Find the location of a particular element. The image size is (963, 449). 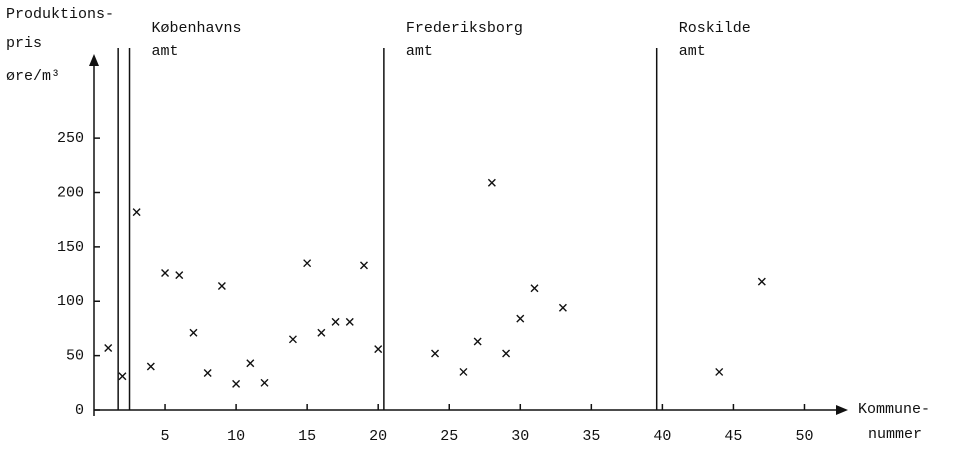

x-tick-label: 20 is located at coordinates (378, 436).